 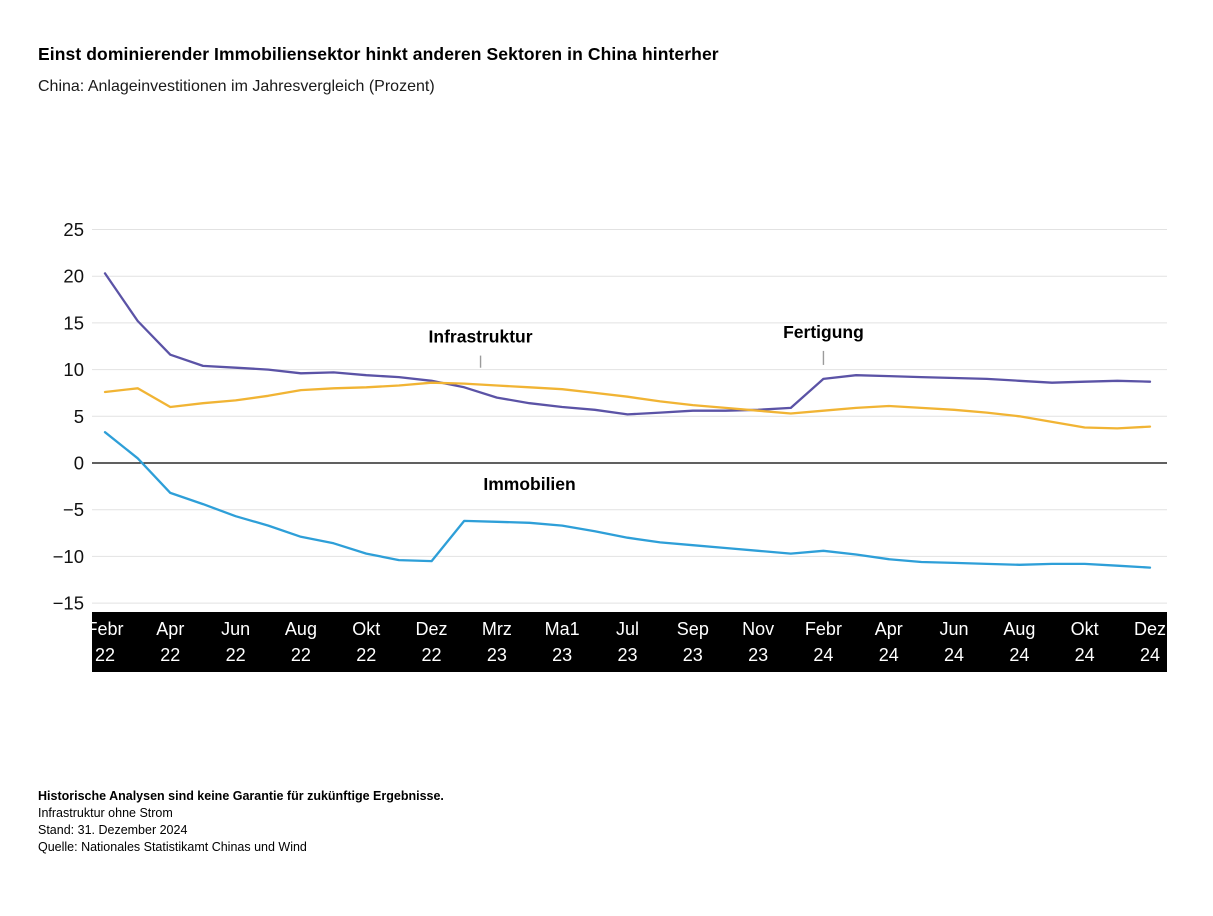 I want to click on y-tick-label: 15, so click(x=73, y=322).